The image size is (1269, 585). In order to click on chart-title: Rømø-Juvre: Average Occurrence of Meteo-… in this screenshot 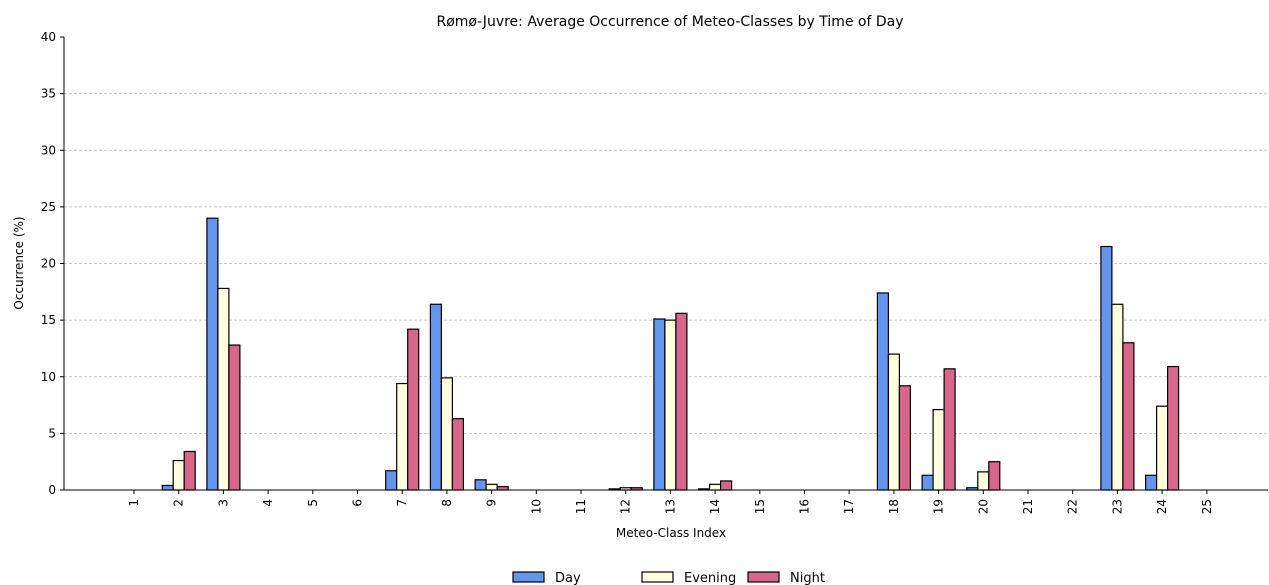, I will do `click(669, 22)`.